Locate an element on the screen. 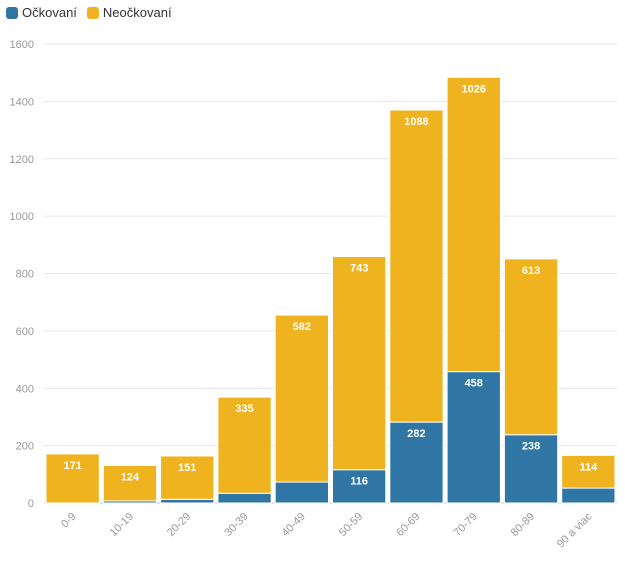 This screenshot has height=563, width=625. data-label: 171 is located at coordinates (72, 466).